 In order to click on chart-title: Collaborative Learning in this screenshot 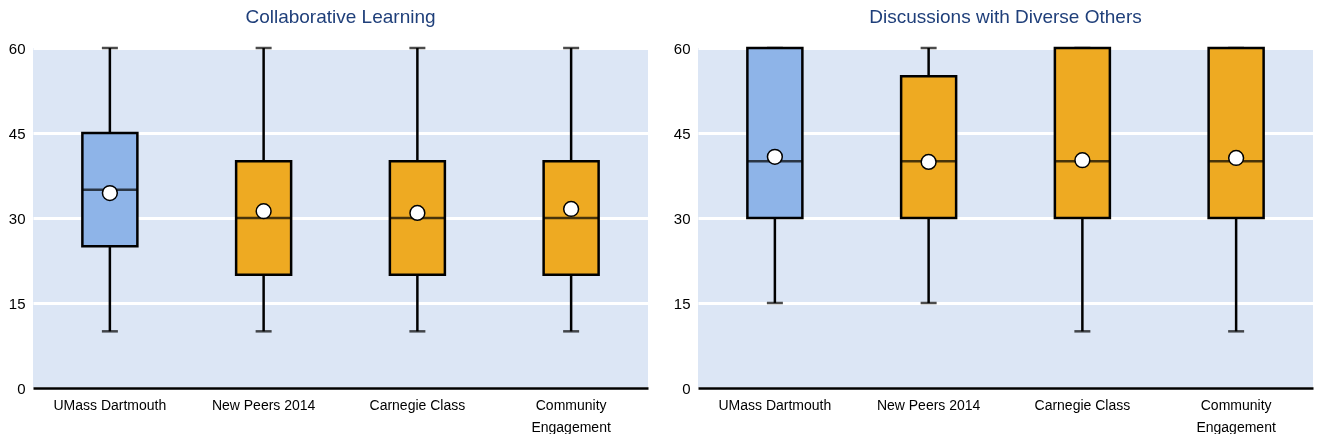, I will do `click(340, 16)`.